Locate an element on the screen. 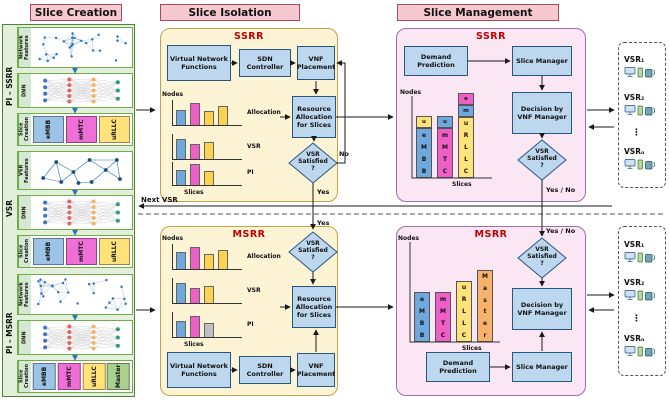 Image resolution: width=669 pixels, height=400 pixels. vsr-item: VSR₁ is located at coordinates (642, 254).